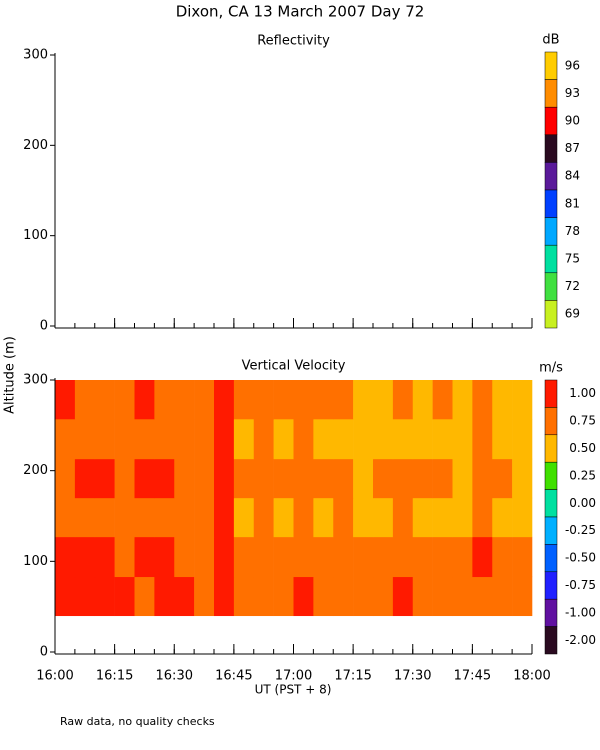 The width and height of the screenshot is (600, 750). I want to click on colorbar-label: 0.75, so click(582, 421).